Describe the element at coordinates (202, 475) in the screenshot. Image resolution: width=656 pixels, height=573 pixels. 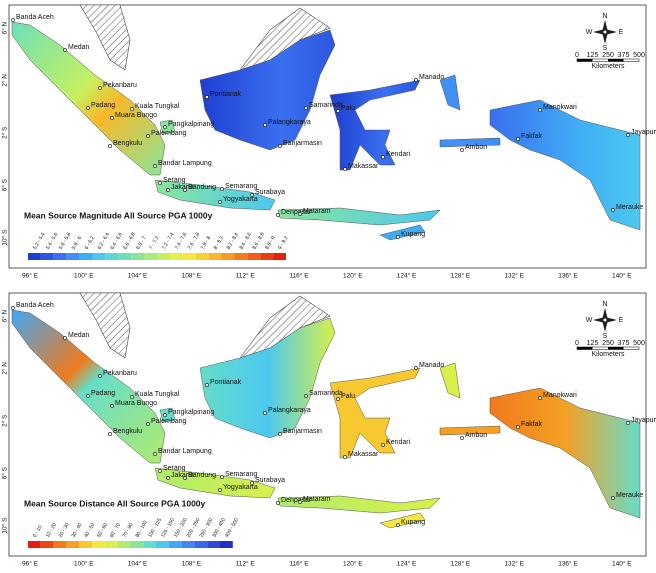
I see `city-label: Bandung` at that location.